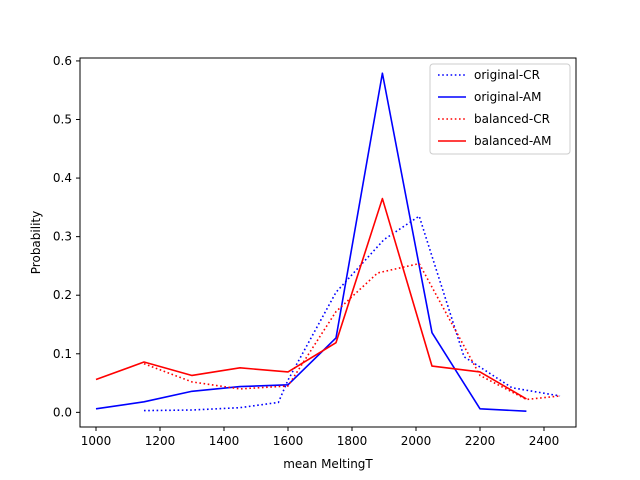 This screenshot has height=480, width=640. What do you see at coordinates (544, 441) in the screenshot?
I see `x-tick-label: 2400` at bounding box center [544, 441].